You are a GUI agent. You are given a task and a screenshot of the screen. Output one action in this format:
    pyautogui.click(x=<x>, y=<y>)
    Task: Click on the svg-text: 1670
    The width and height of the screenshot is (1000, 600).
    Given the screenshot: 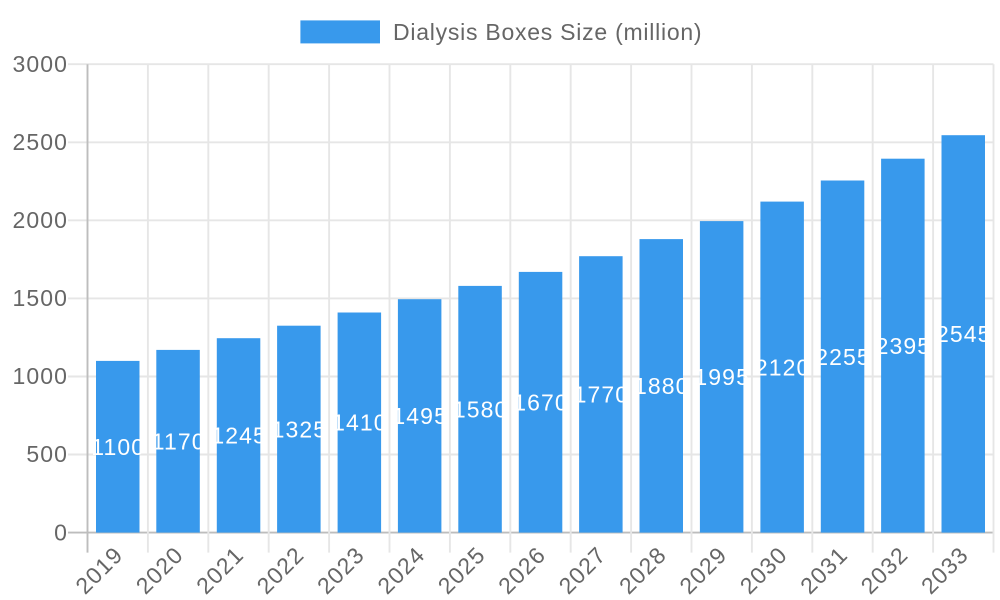 What is the action you would take?
    pyautogui.click(x=541, y=402)
    